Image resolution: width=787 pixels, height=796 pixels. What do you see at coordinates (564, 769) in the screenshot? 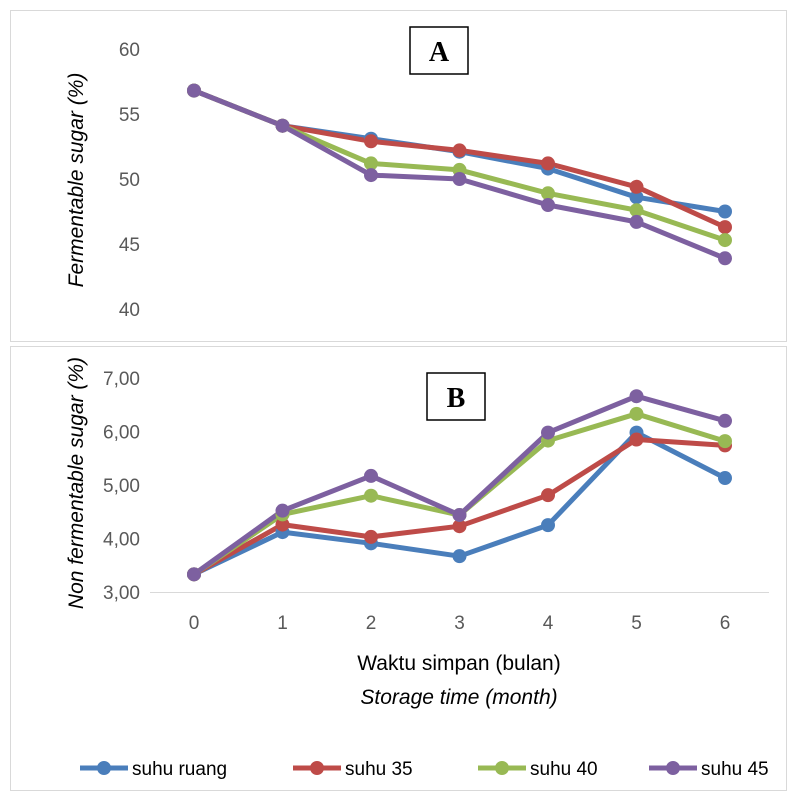
I see `legend-label: suhu 40` at bounding box center [564, 769].